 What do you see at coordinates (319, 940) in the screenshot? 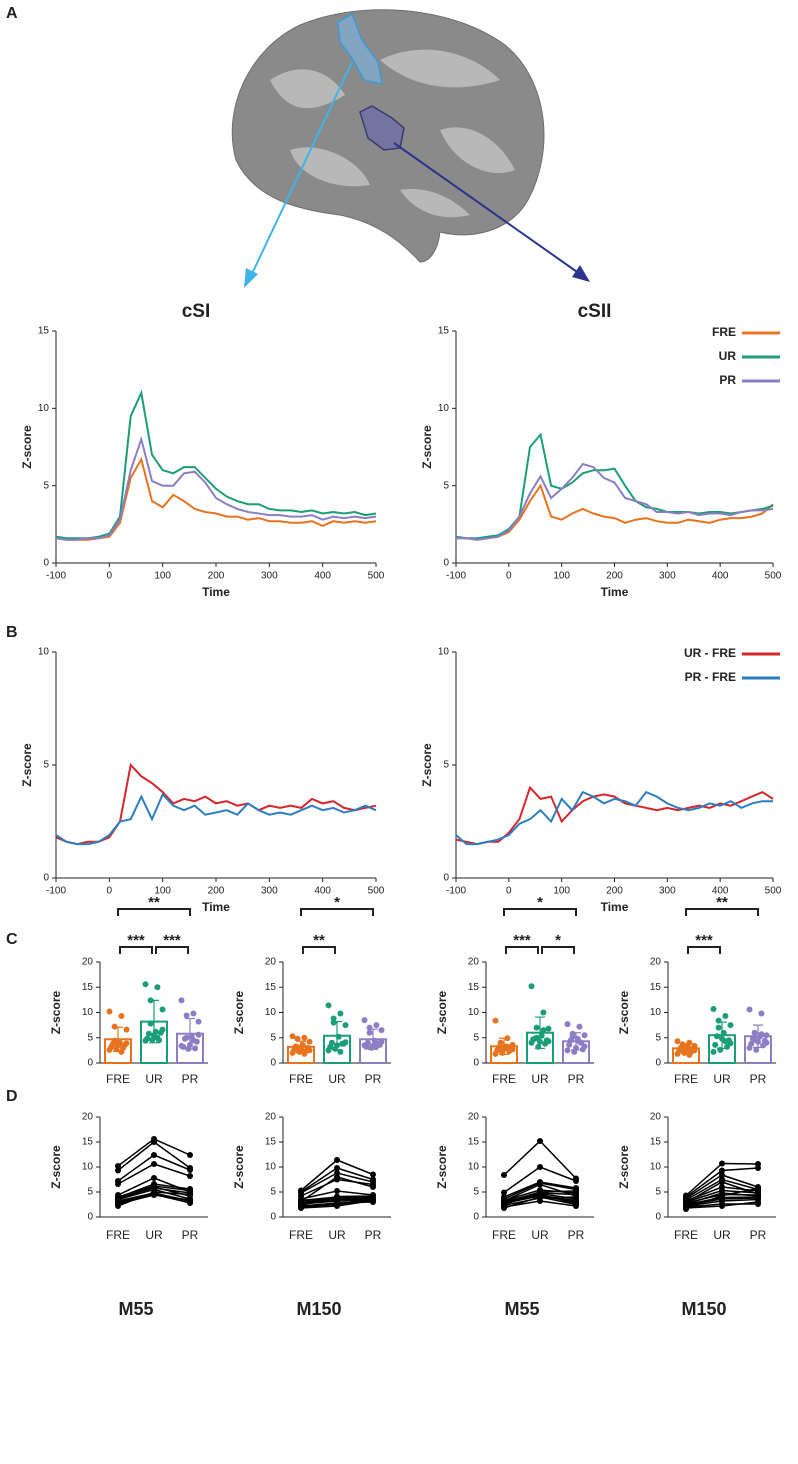
I see `significance-label: **` at bounding box center [319, 940].